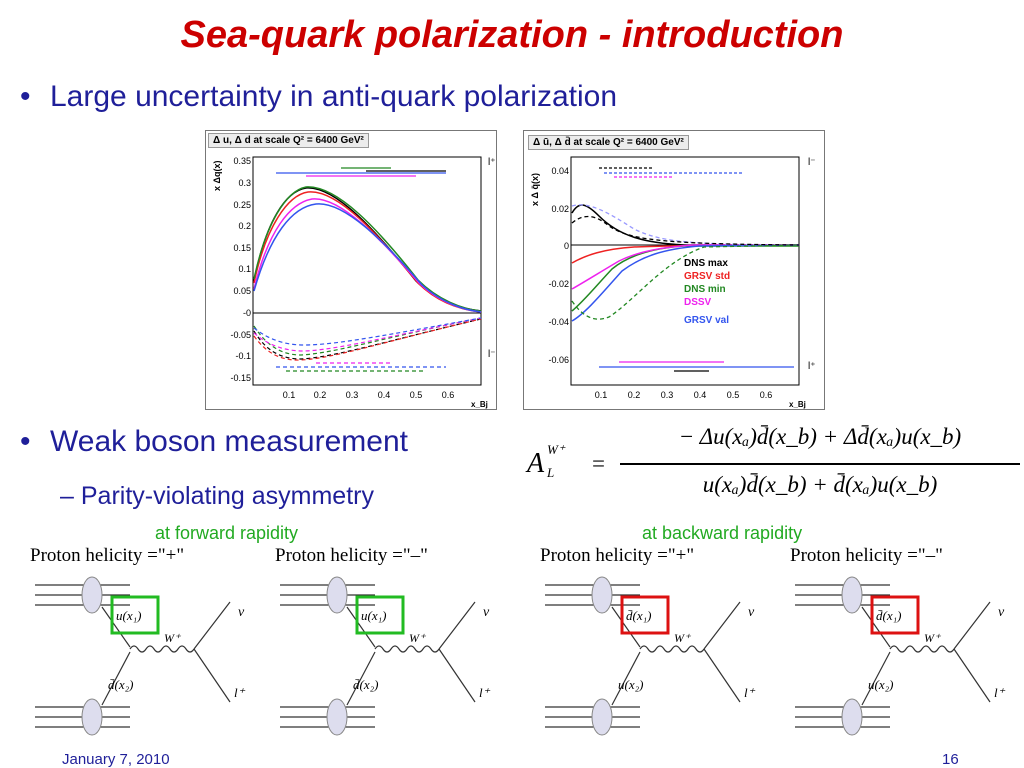 The height and width of the screenshot is (768, 1024). I want to click on ytick: 0.1, so click(244, 269).